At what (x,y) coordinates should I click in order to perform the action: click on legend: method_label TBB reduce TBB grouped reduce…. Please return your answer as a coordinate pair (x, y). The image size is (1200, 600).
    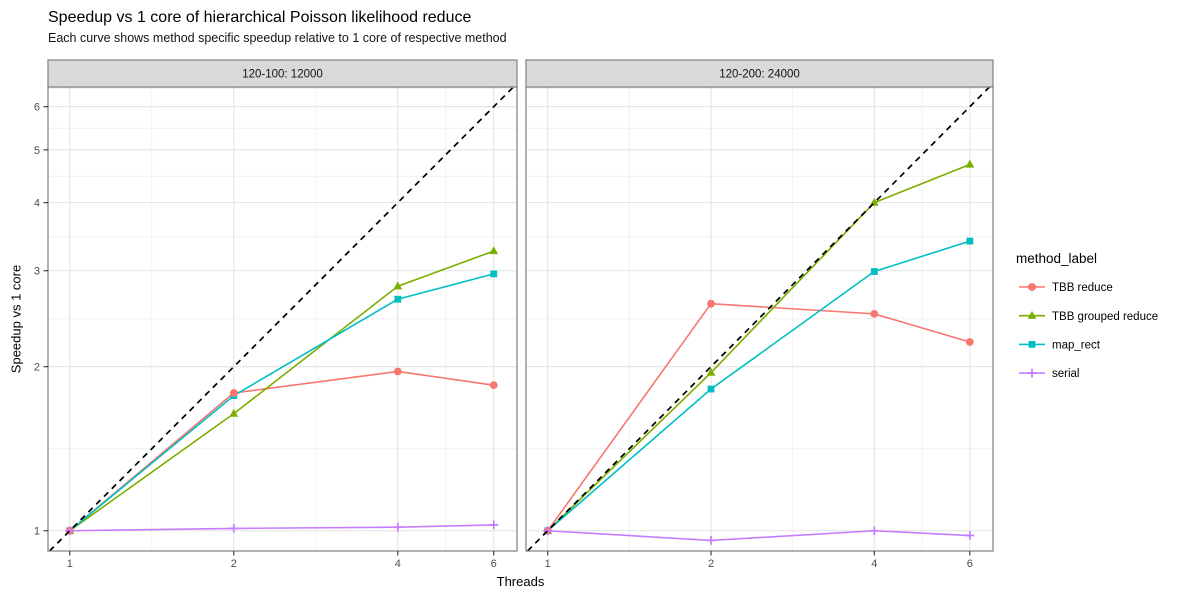
    Looking at the image, I should click on (1087, 315).